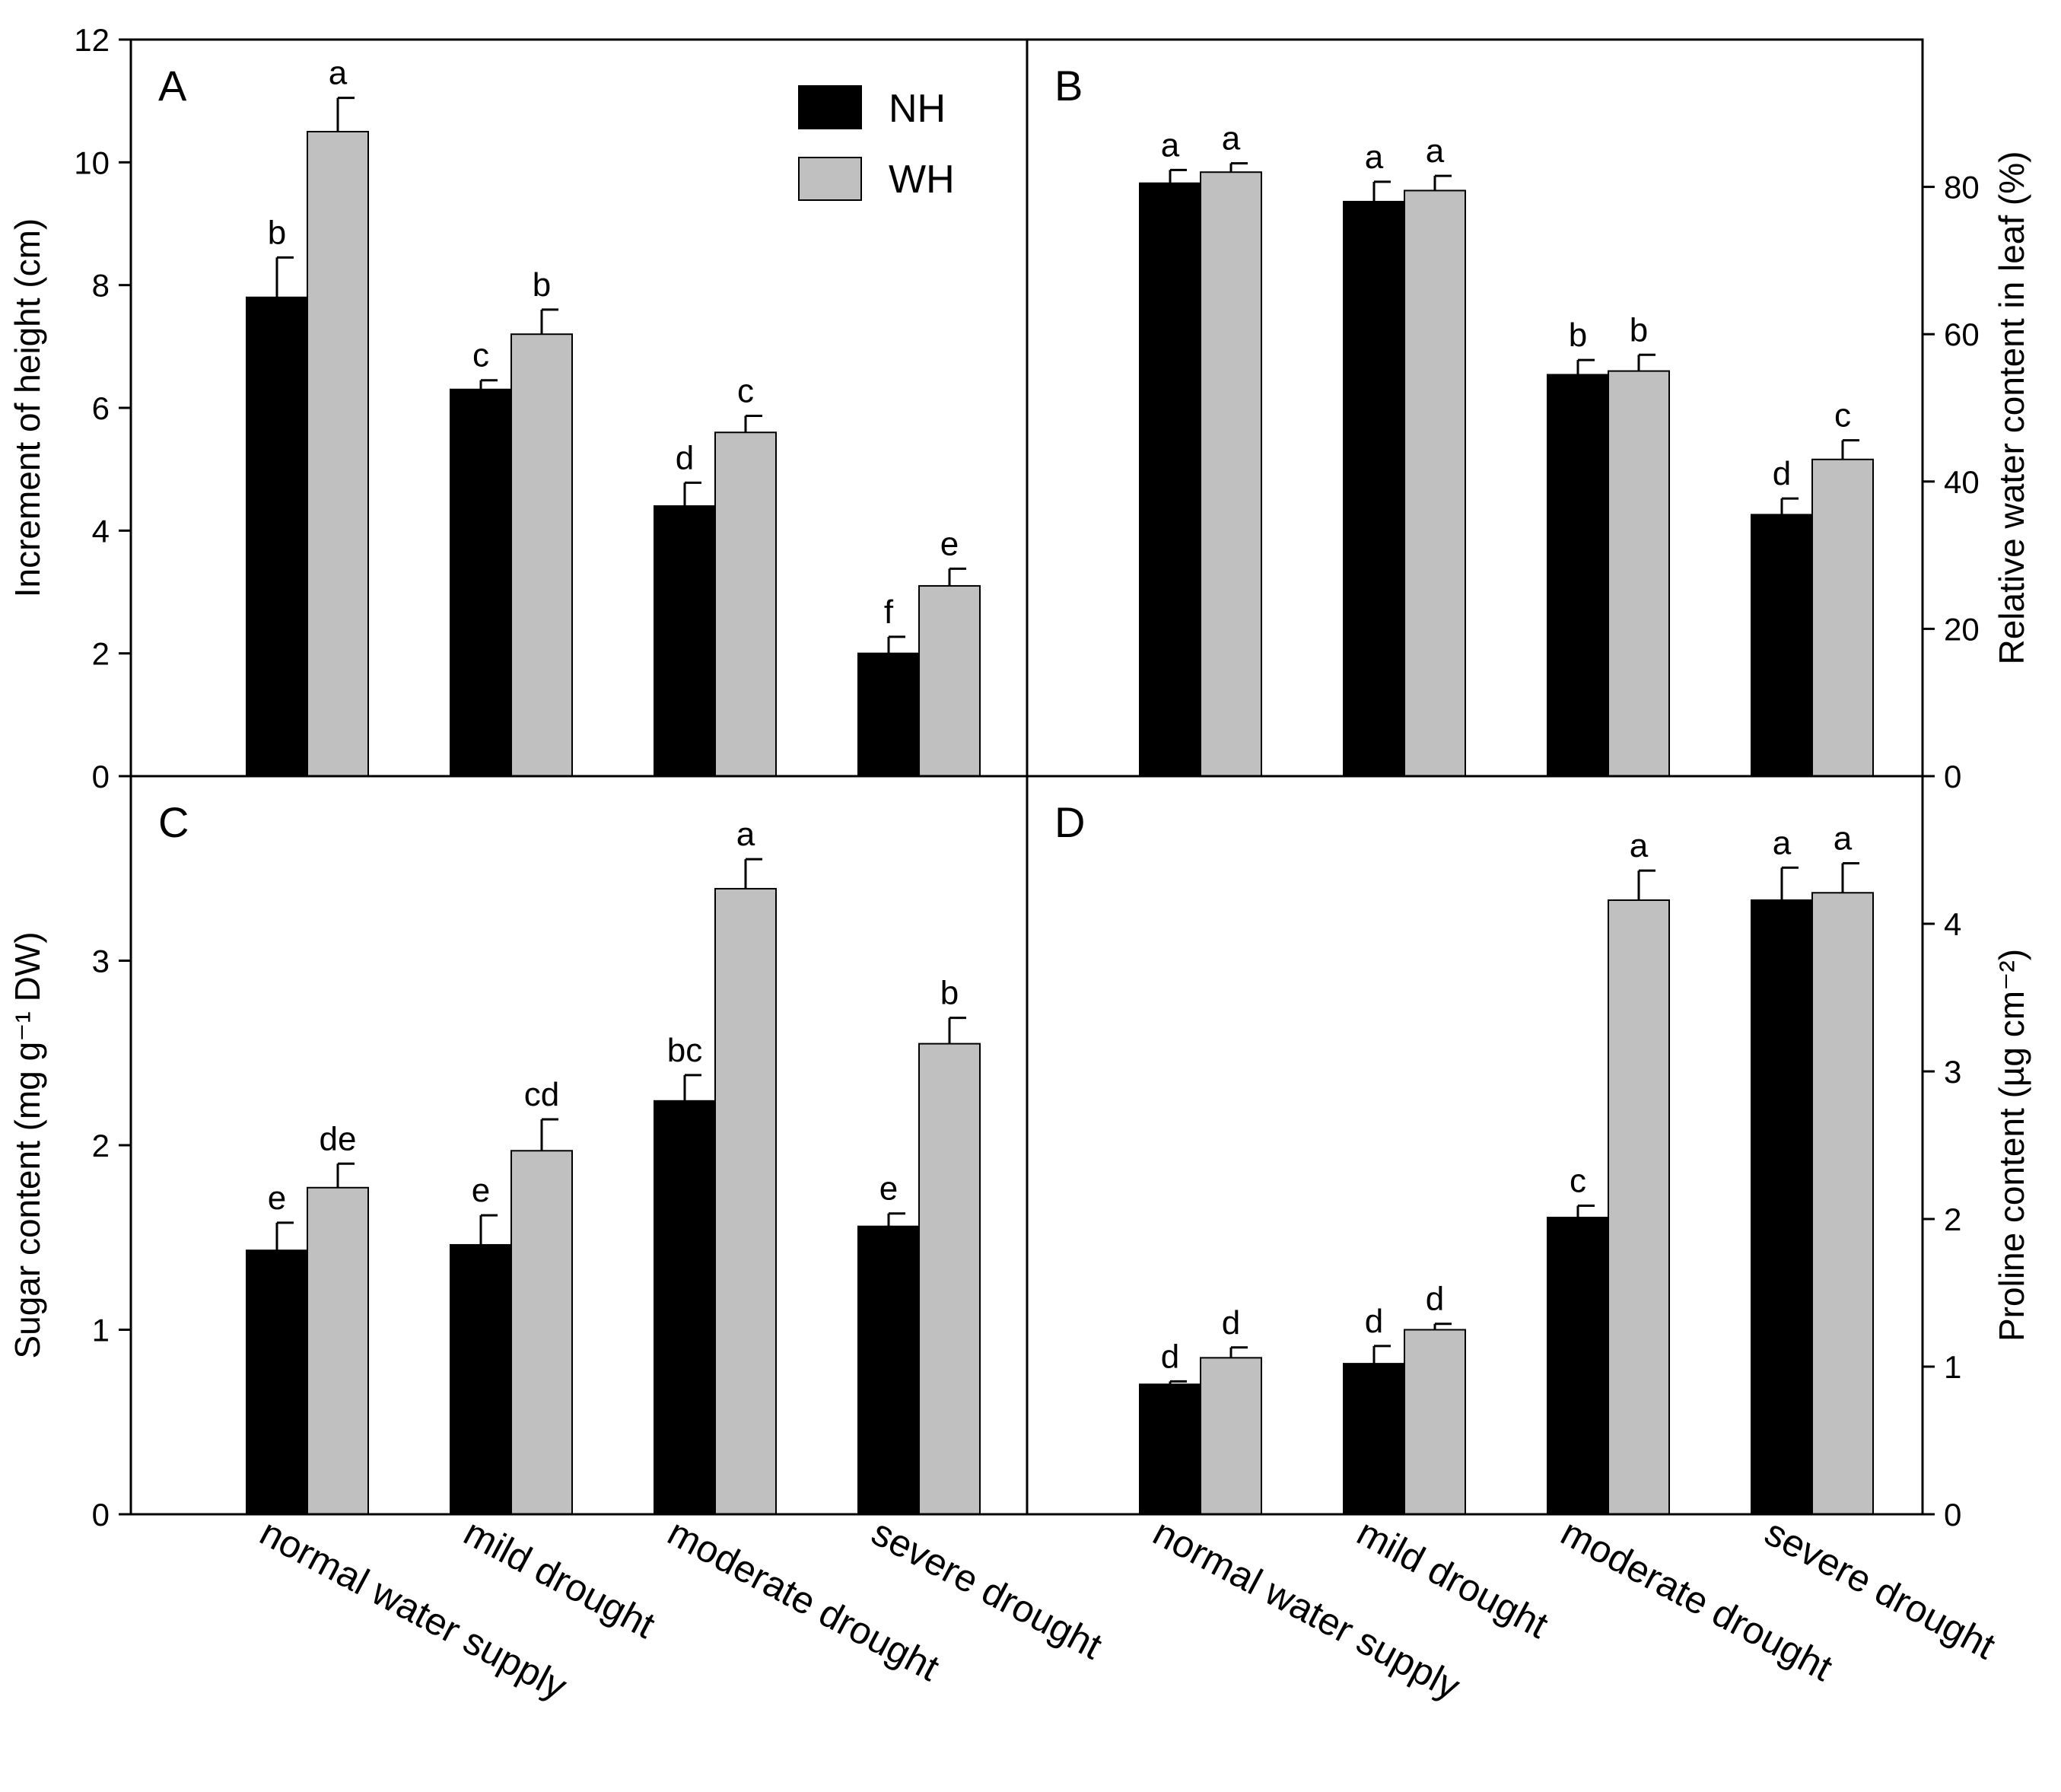  Describe the element at coordinates (918, 109) in the screenshot. I see `legend-label-nh: NH` at that location.